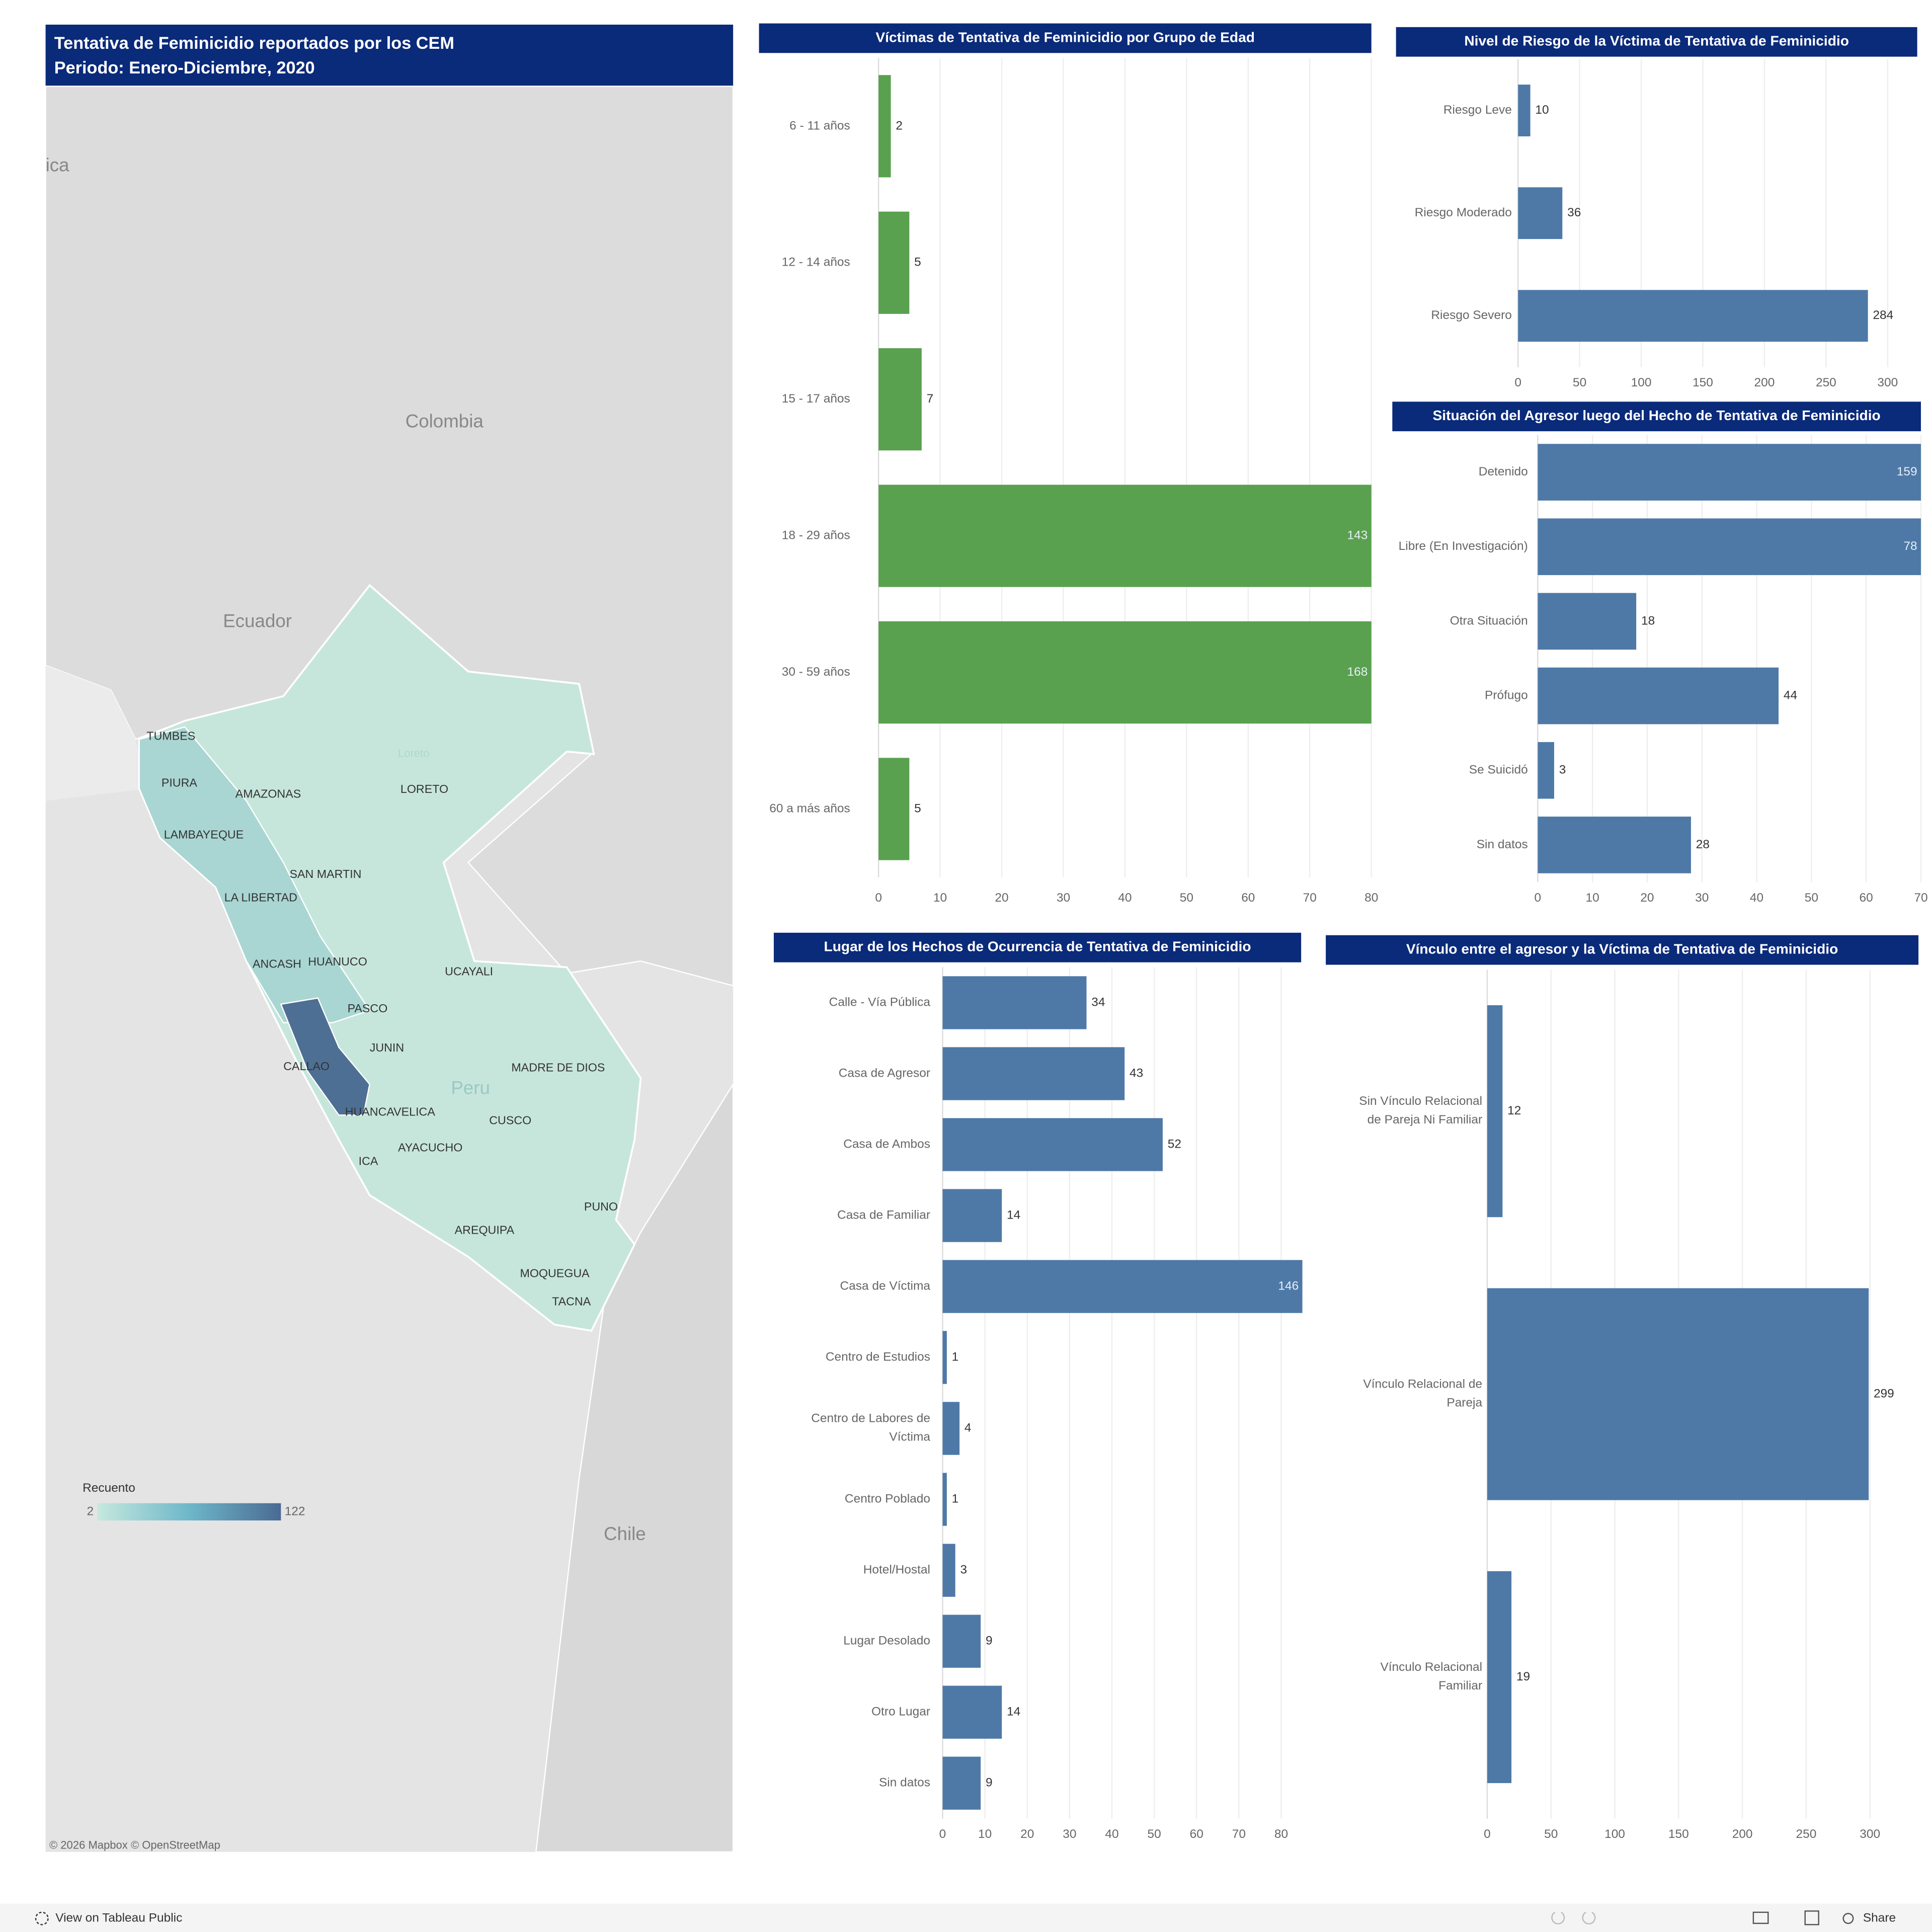  Describe the element at coordinates (268, 793) in the screenshot. I see `region-label: AMAZONAS` at that location.